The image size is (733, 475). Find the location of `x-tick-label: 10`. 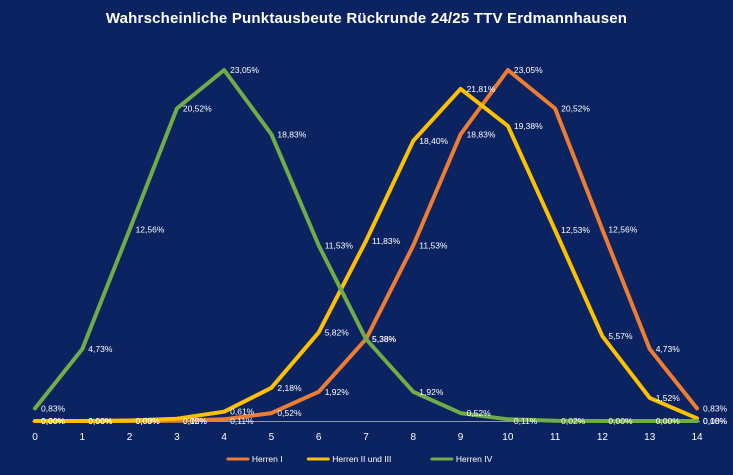

x-tick-label: 10 is located at coordinates (508, 437).